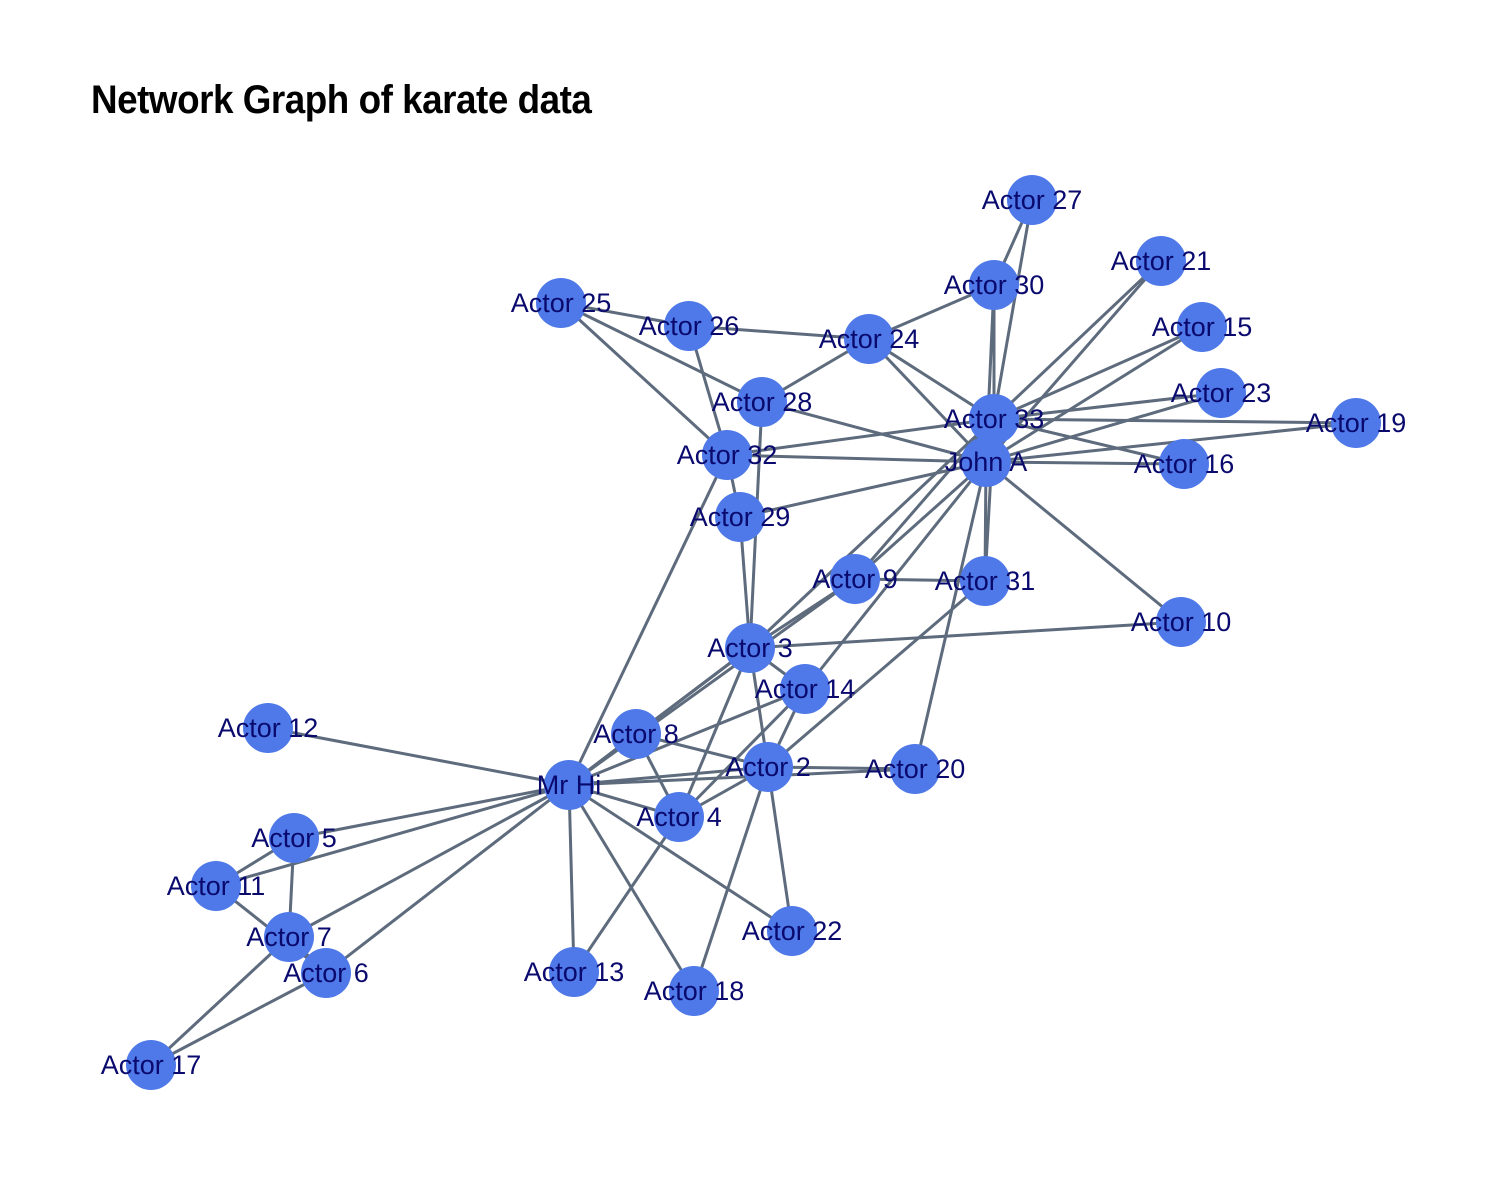  I want to click on node-label: Actor 24, so click(869, 339).